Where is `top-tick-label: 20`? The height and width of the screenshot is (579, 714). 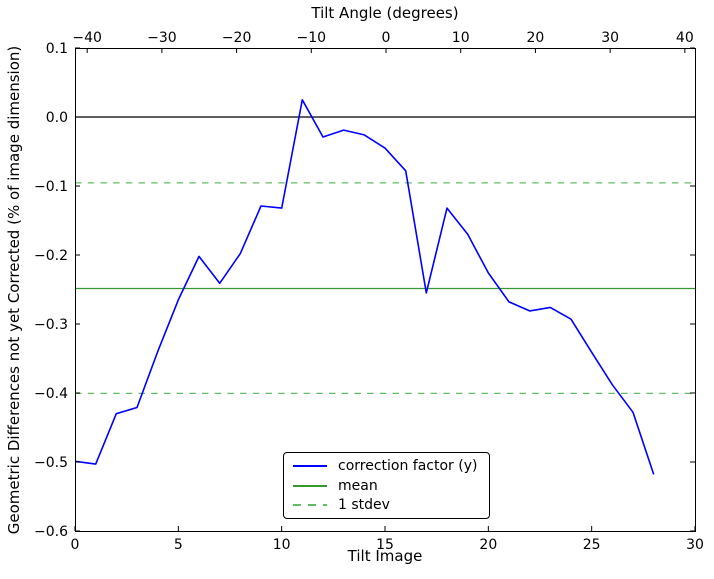 top-tick-label: 20 is located at coordinates (536, 38).